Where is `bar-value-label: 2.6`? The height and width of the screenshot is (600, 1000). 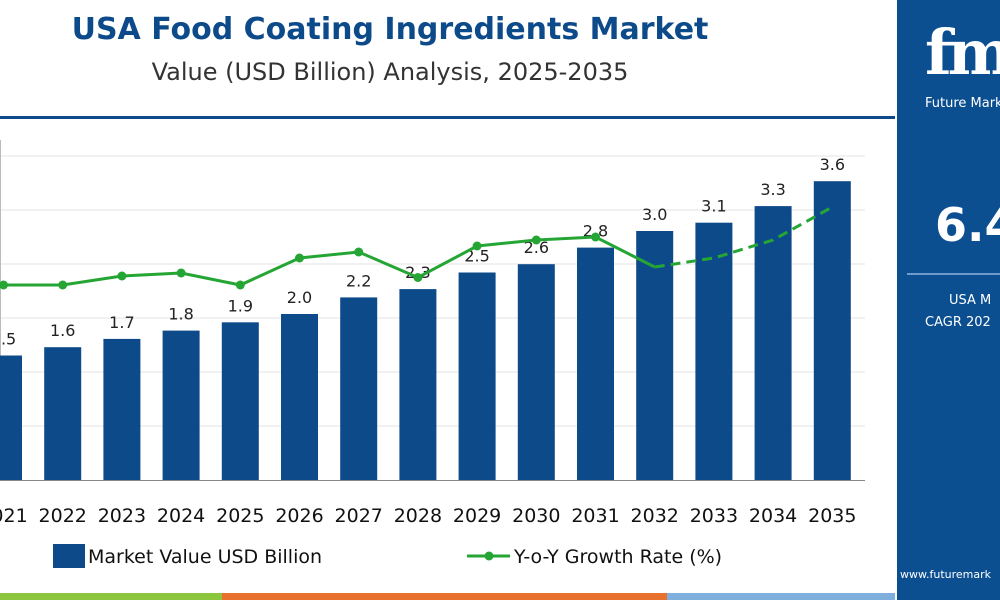 bar-value-label: 2.6 is located at coordinates (536, 247).